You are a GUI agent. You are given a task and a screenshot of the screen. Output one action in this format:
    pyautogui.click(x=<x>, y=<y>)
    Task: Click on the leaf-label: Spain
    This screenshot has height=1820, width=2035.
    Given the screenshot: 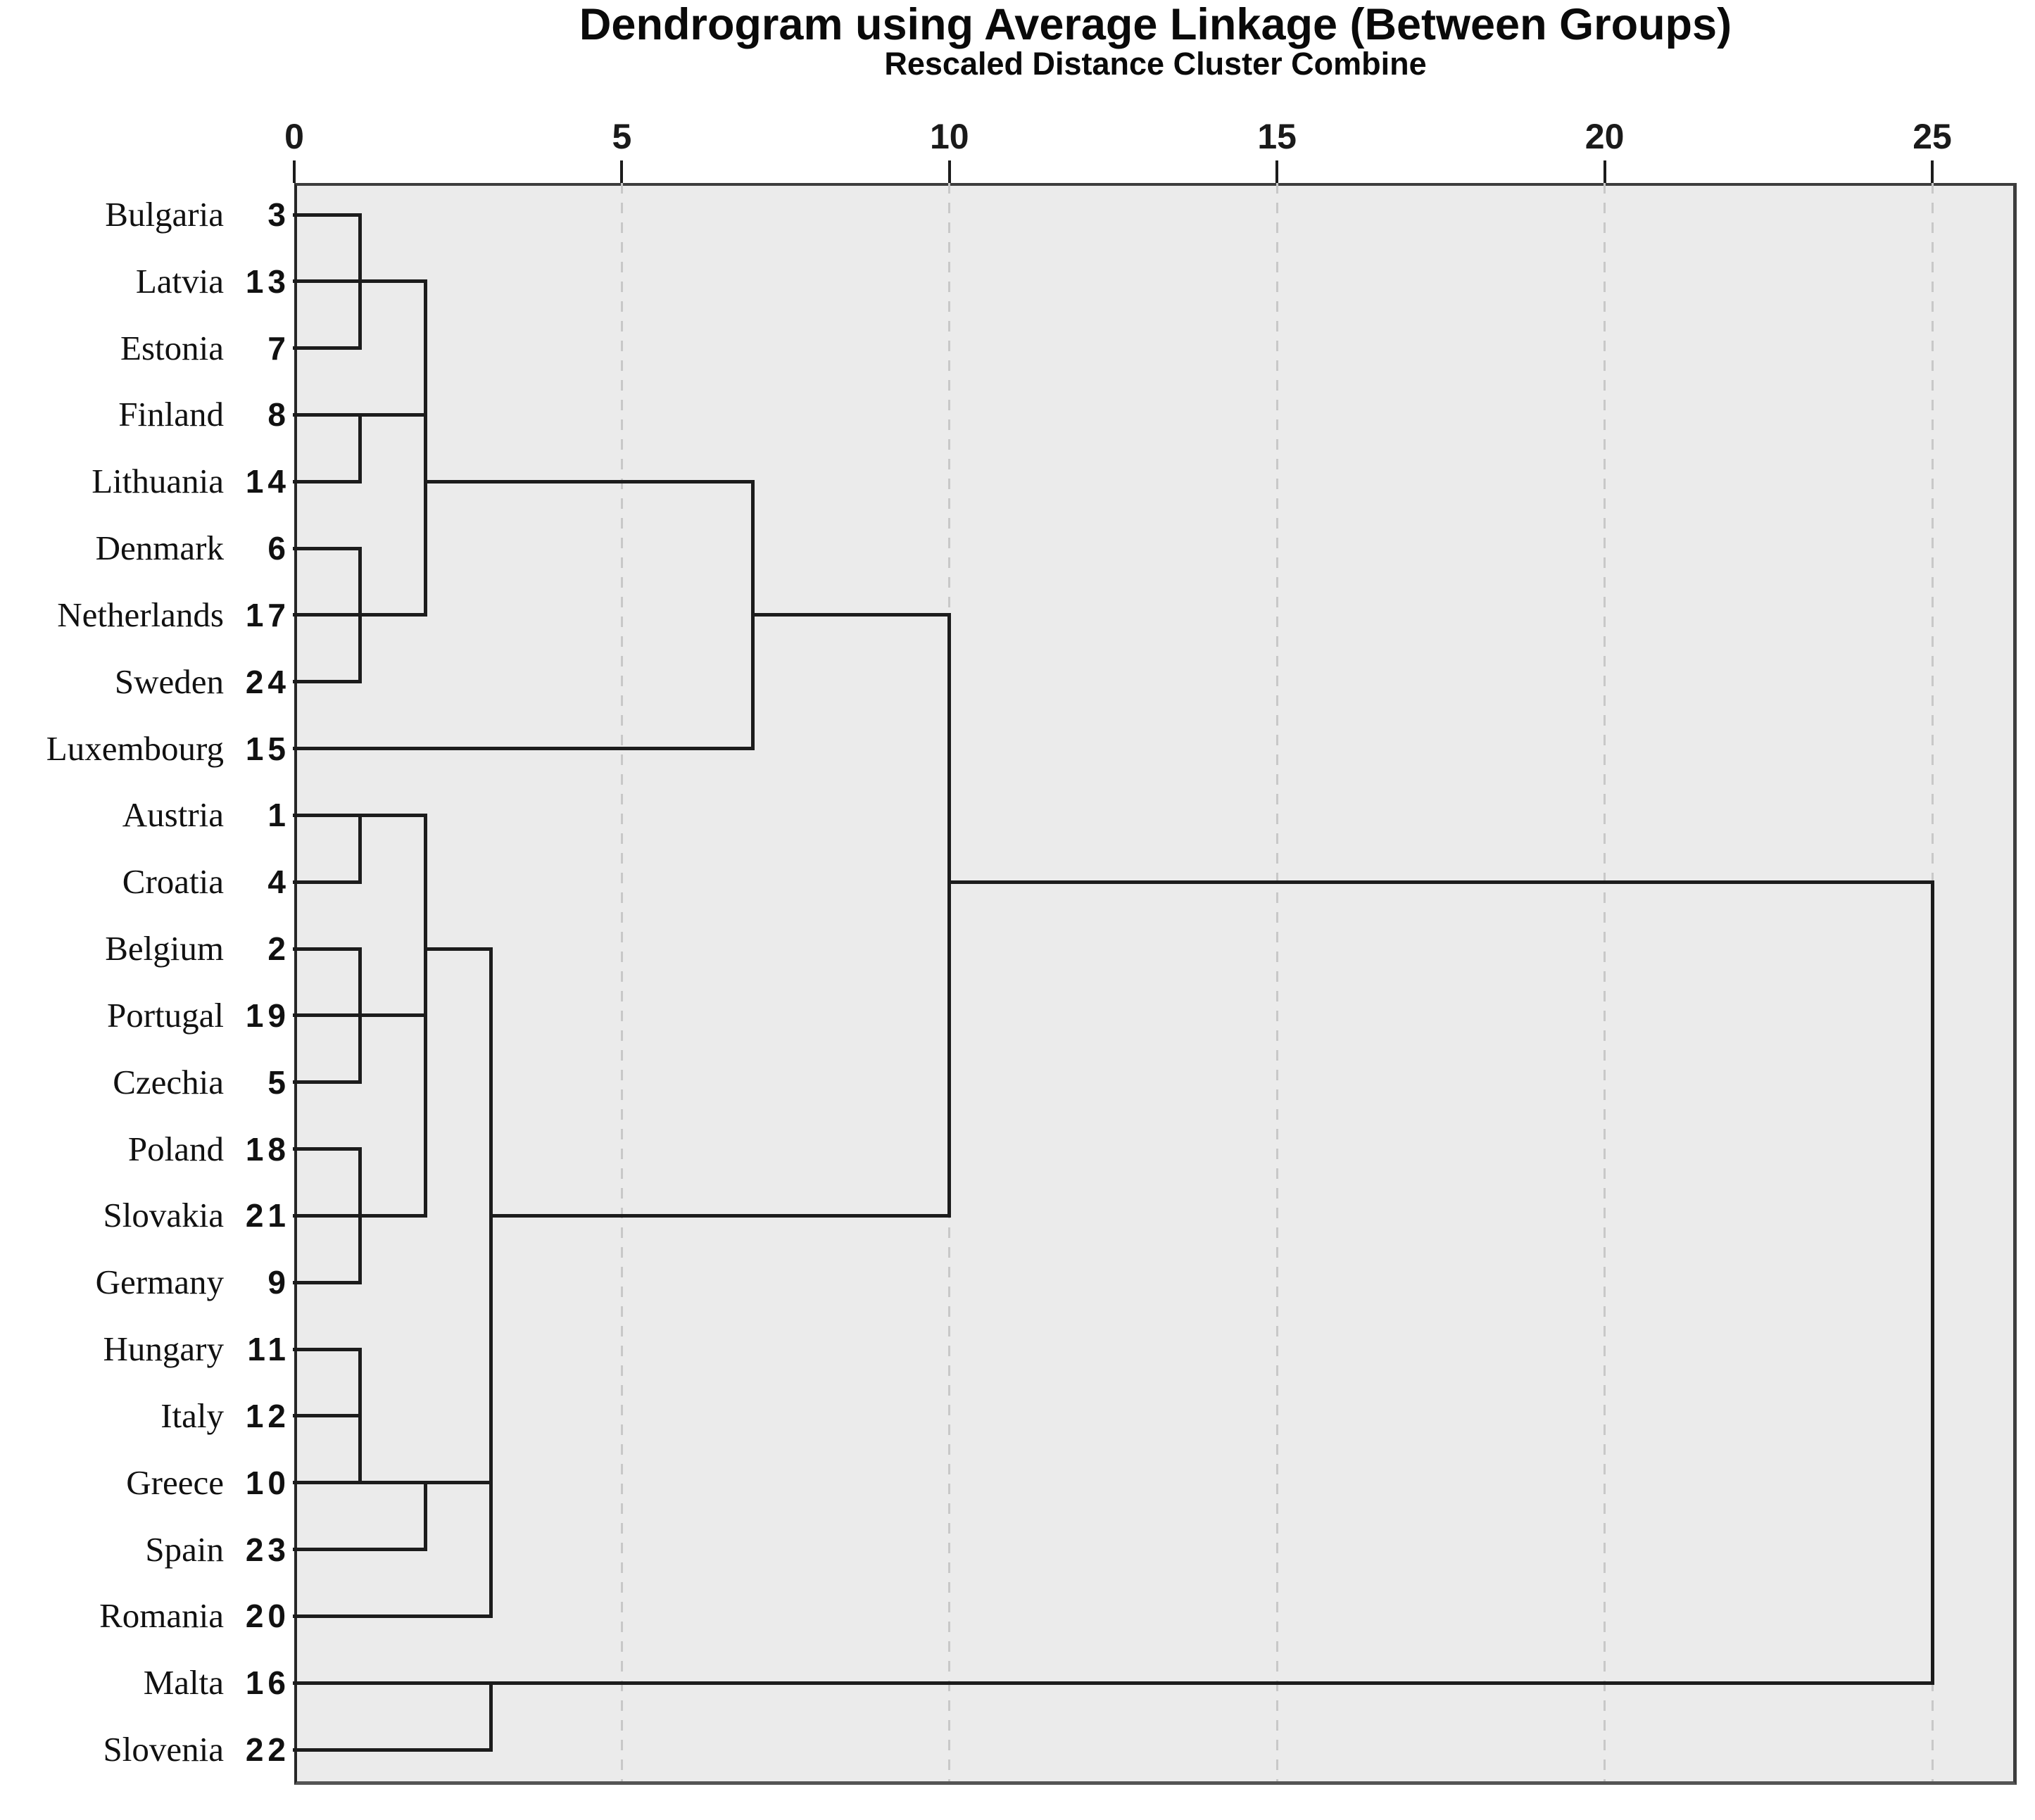 What is the action you would take?
    pyautogui.click(x=184, y=1549)
    